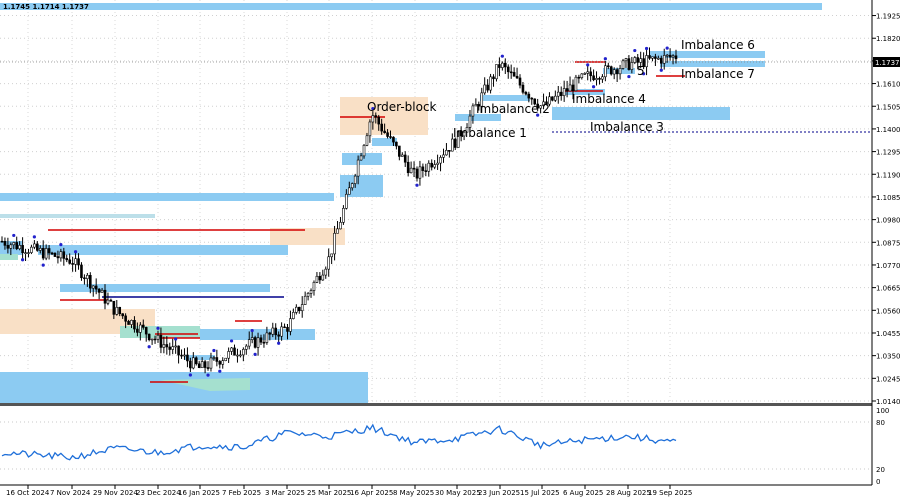 The width and height of the screenshot is (900, 500). What do you see at coordinates (165, 288) in the screenshot?
I see `imbalance-zone-dec` at bounding box center [165, 288].